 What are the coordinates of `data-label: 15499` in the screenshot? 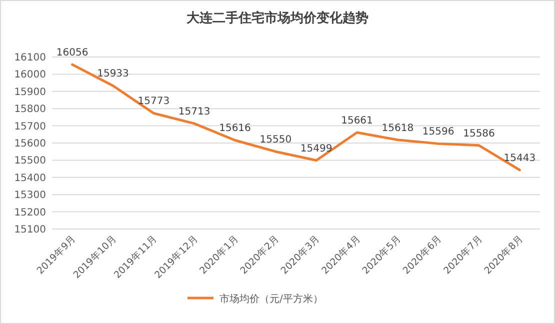 It's located at (316, 148).